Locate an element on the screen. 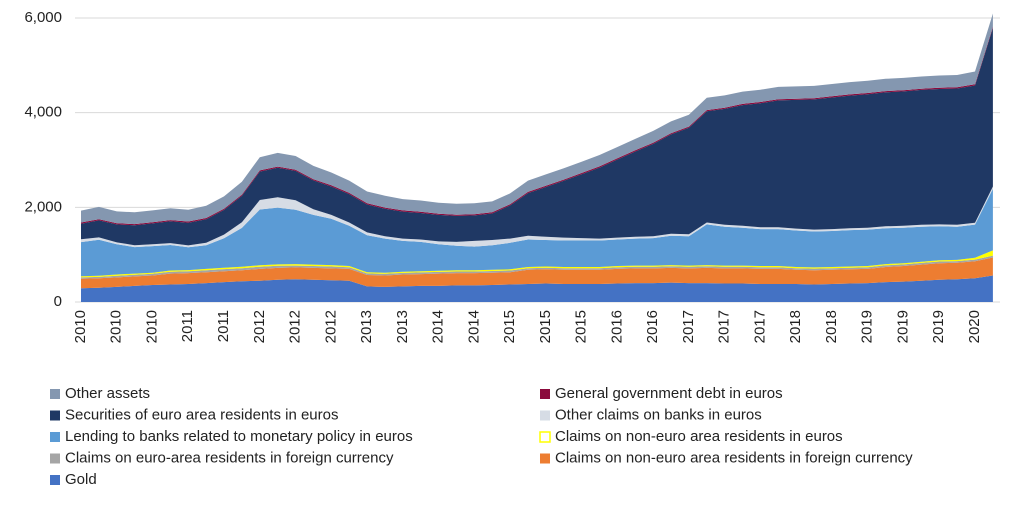 The height and width of the screenshot is (511, 1035). y-tick-label: 4,000 is located at coordinates (43, 112).